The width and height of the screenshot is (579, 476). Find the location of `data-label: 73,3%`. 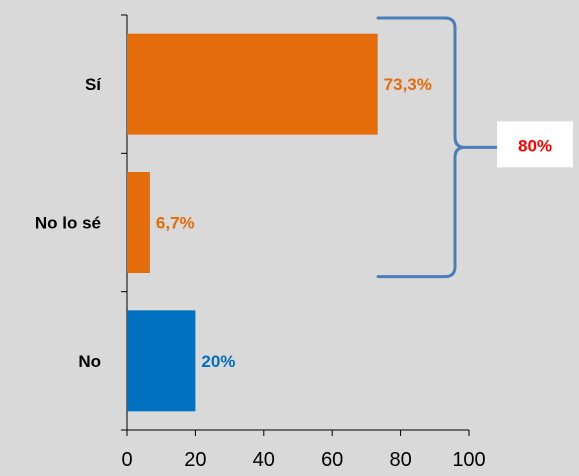

data-label: 73,3% is located at coordinates (408, 84).